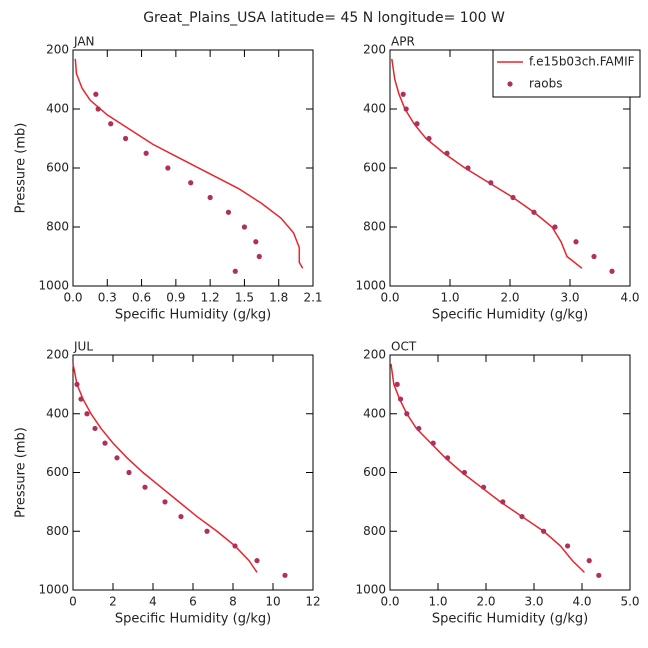  I want to click on x-tick-label: 1.0, so click(437, 602).